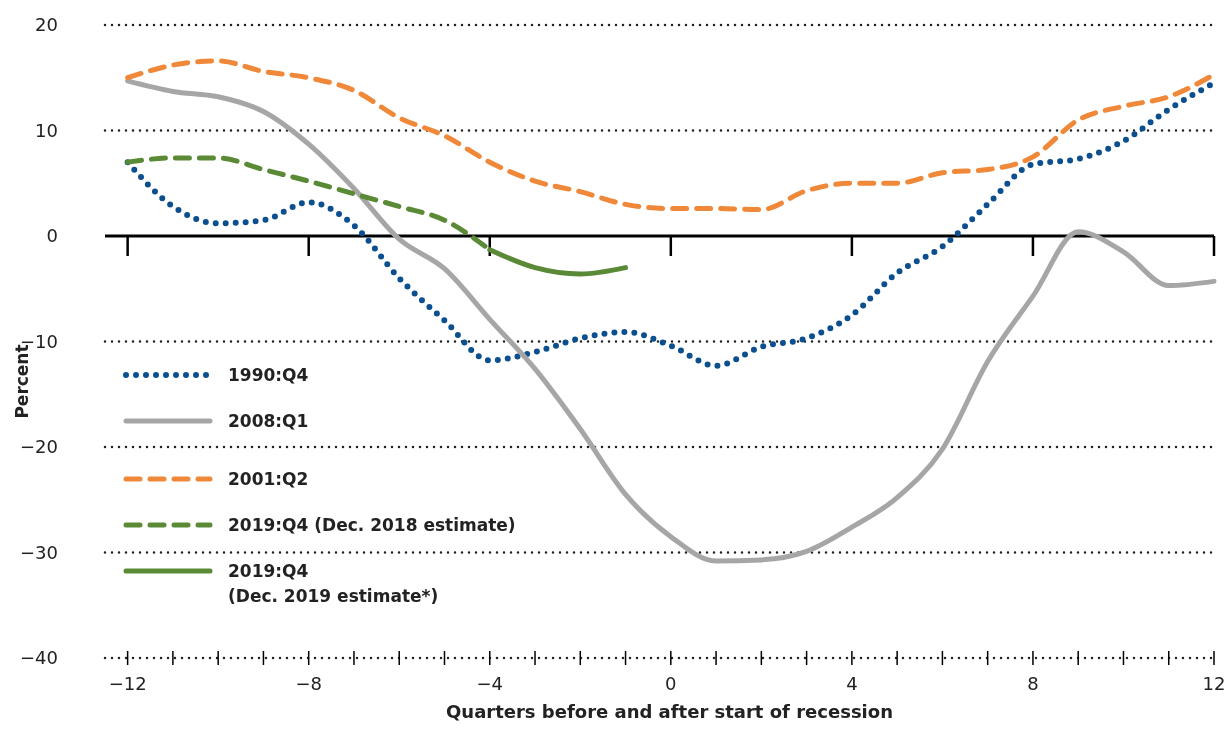 Image resolution: width=1225 pixels, height=745 pixels. What do you see at coordinates (46, 130) in the screenshot?
I see `y-tick-label: 10` at bounding box center [46, 130].